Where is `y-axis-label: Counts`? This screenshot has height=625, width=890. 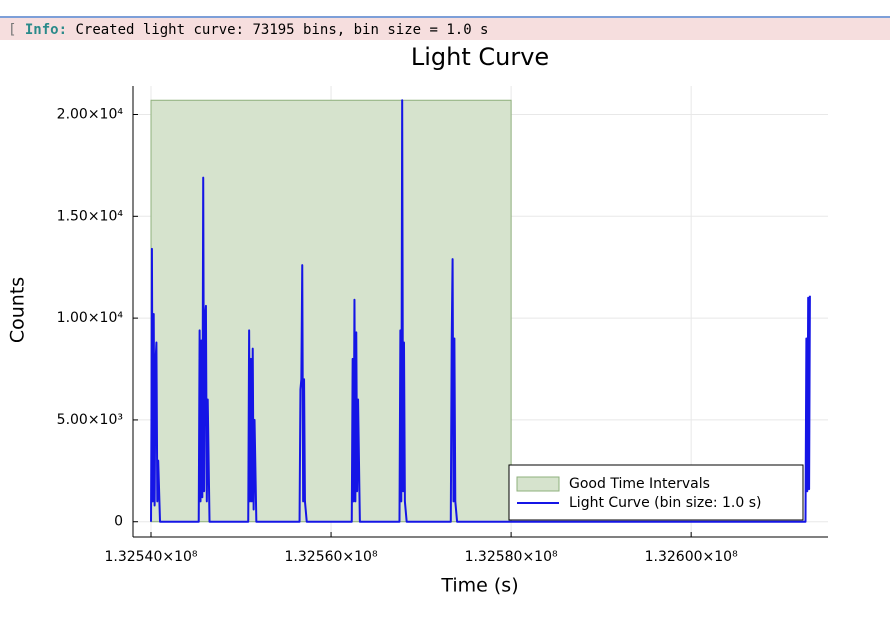 y-axis-label: Counts is located at coordinates (18, 310).